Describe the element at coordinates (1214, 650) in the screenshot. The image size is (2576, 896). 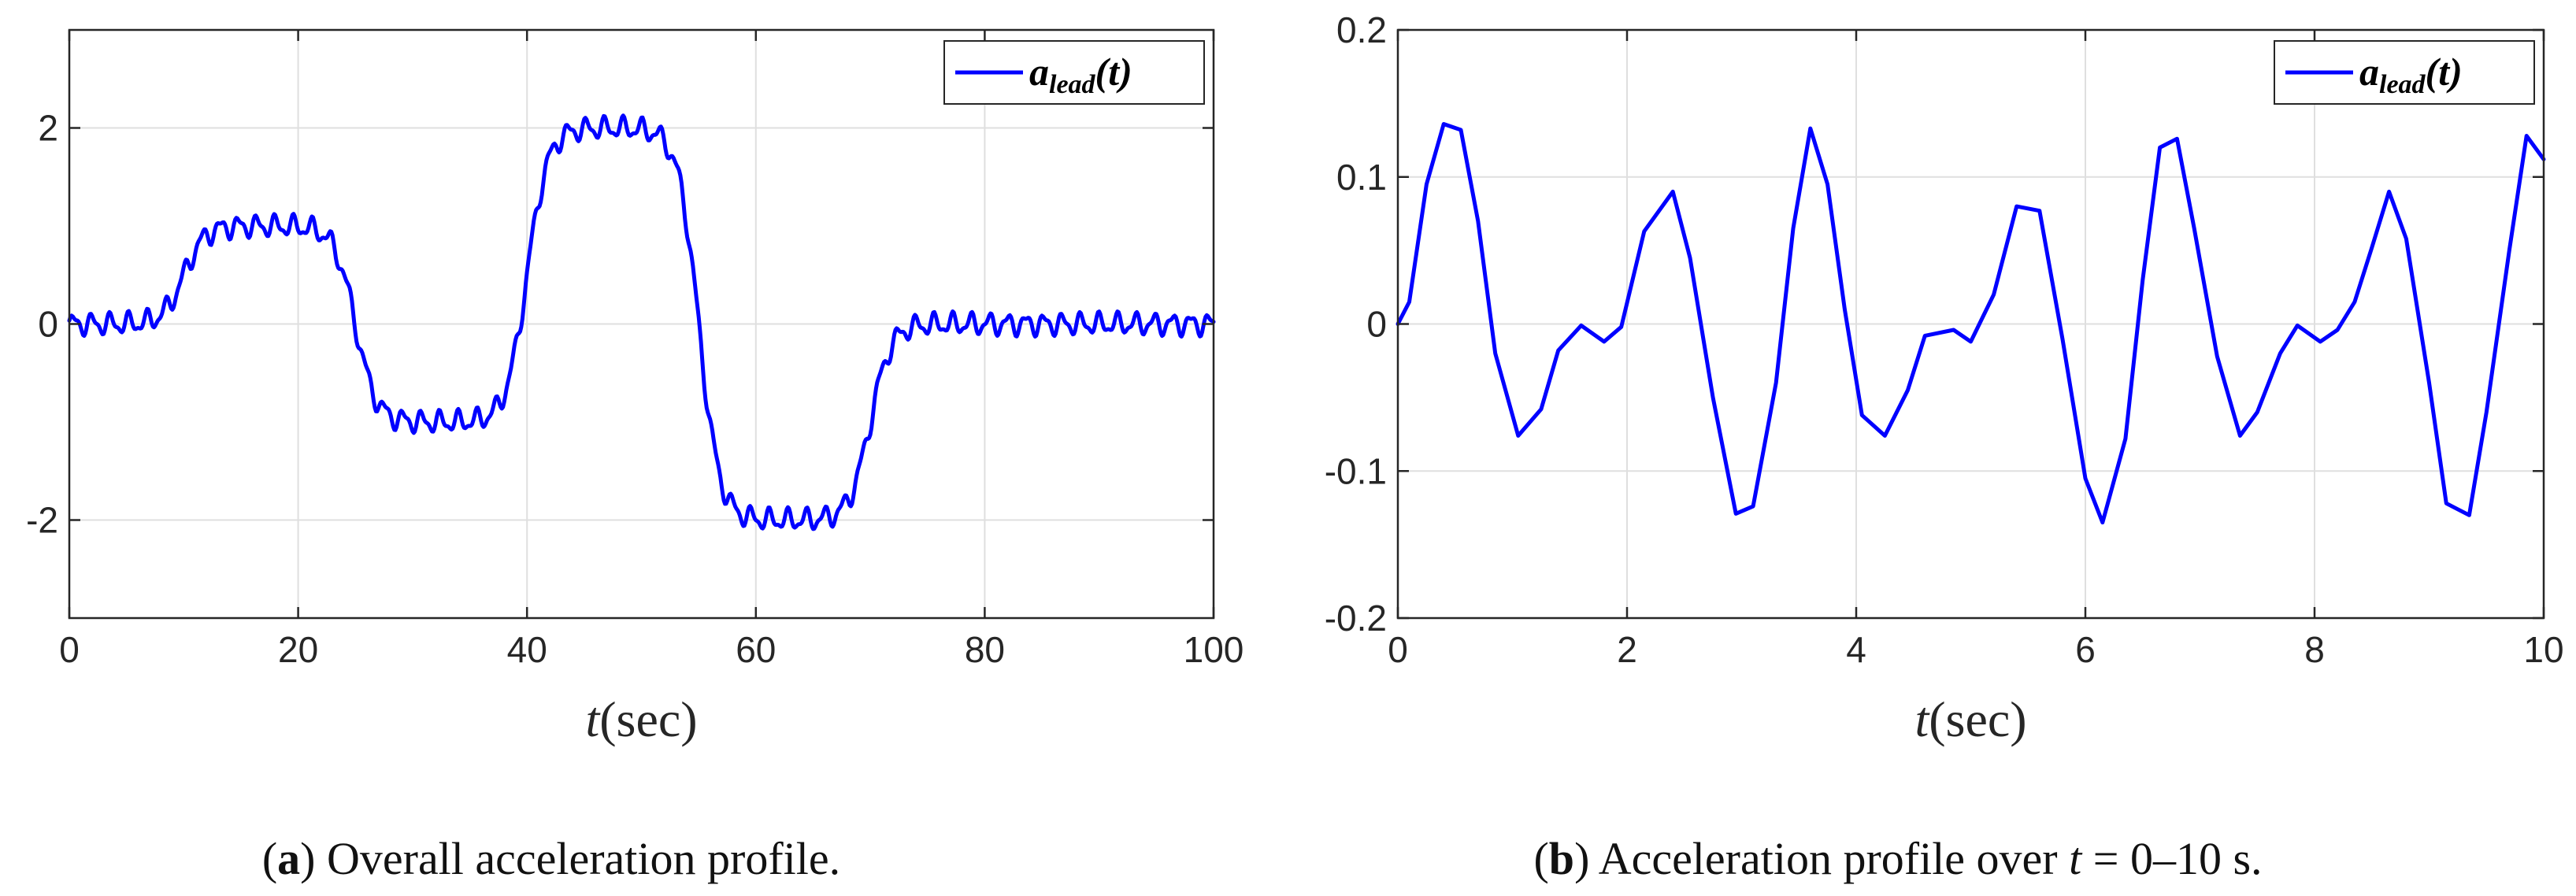
I see `x-tick-label: 100` at that location.